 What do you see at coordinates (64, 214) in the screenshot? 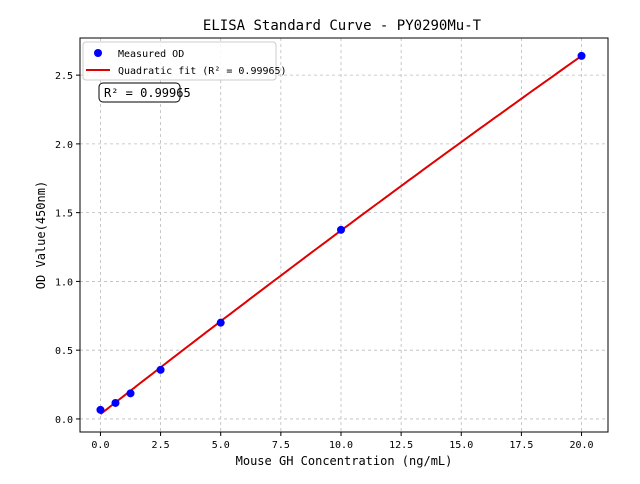
I see `y-tick-label: 1.5` at bounding box center [64, 214].